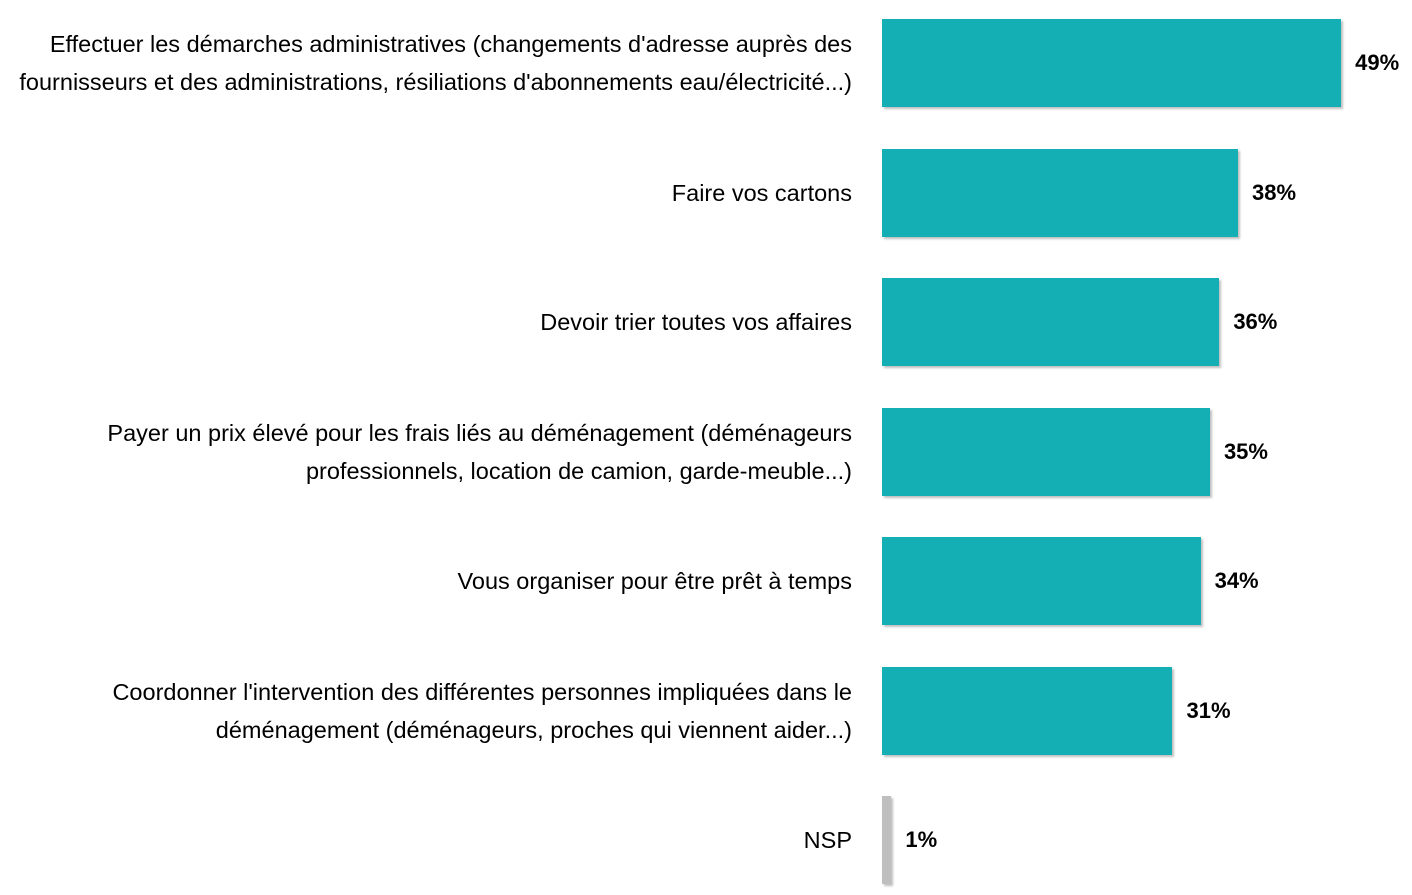 The height and width of the screenshot is (895, 1412). What do you see at coordinates (761, 192) in the screenshot?
I see `category-label: Faire vos cartons` at bounding box center [761, 192].